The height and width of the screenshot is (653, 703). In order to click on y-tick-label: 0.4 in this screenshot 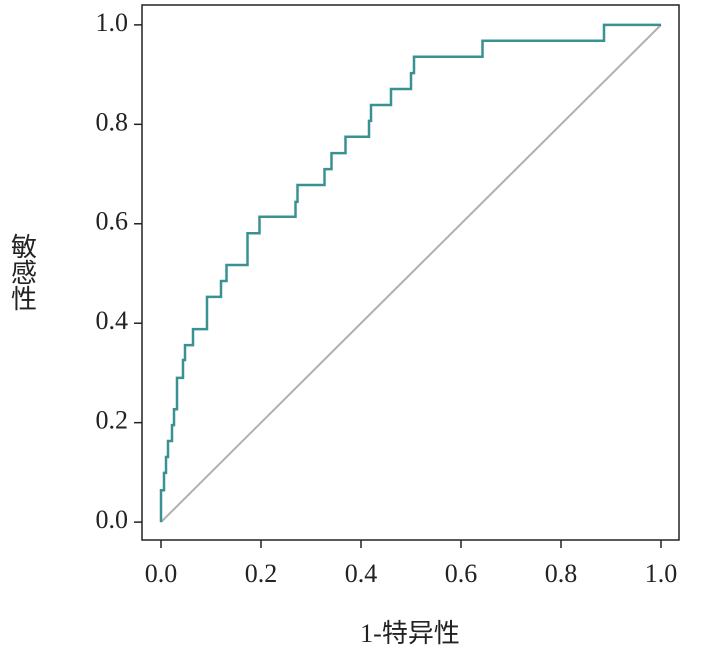, I will do `click(112, 320)`.